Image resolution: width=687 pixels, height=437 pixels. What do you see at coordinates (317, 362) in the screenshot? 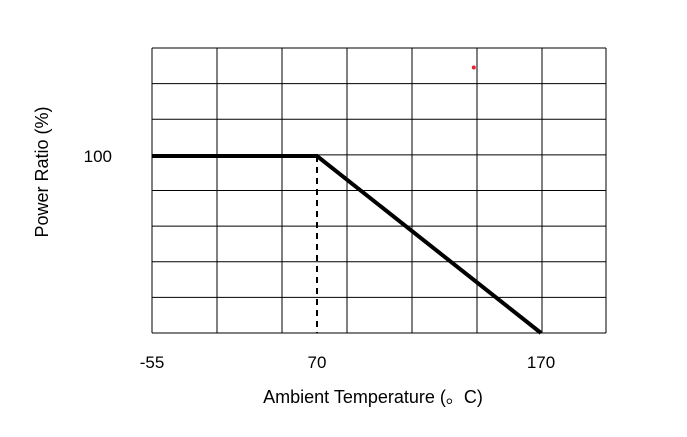
I see `x-tick-label-1: 70` at bounding box center [317, 362].